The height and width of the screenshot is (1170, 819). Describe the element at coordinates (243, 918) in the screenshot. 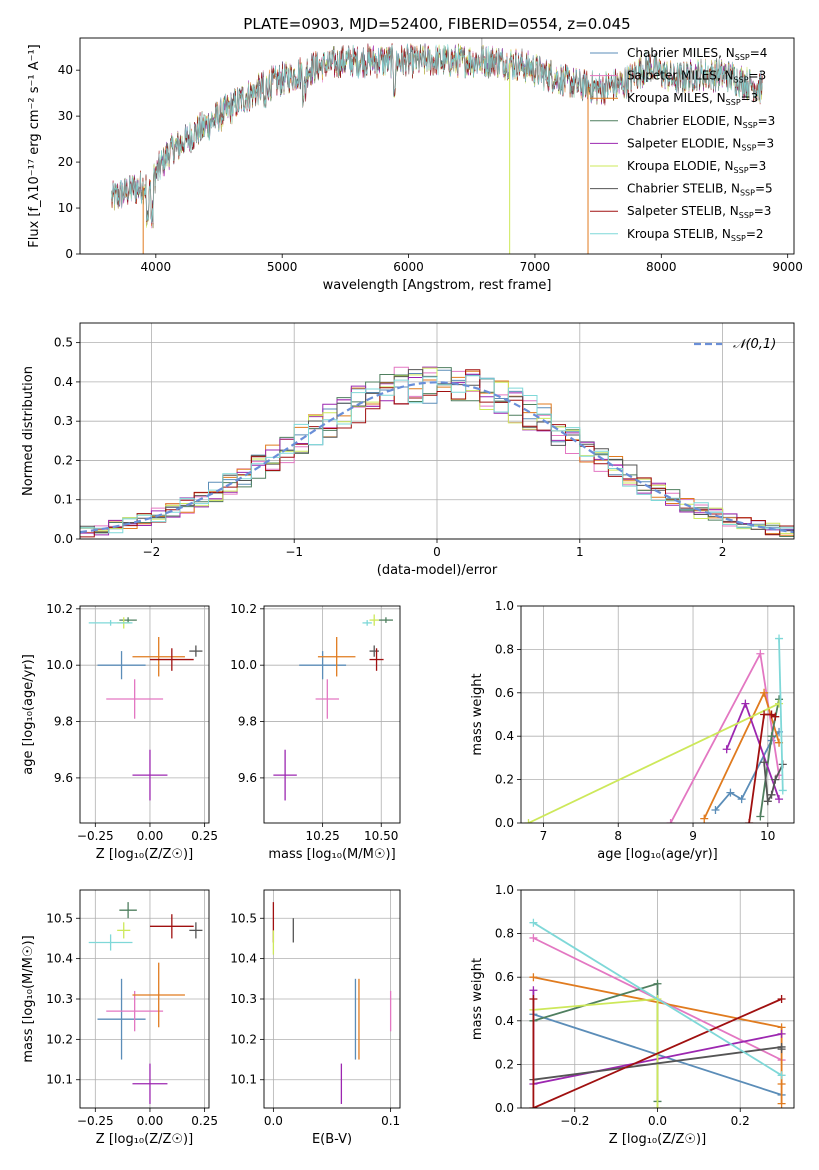

I see `y-tick-label: 10.5` at that location.